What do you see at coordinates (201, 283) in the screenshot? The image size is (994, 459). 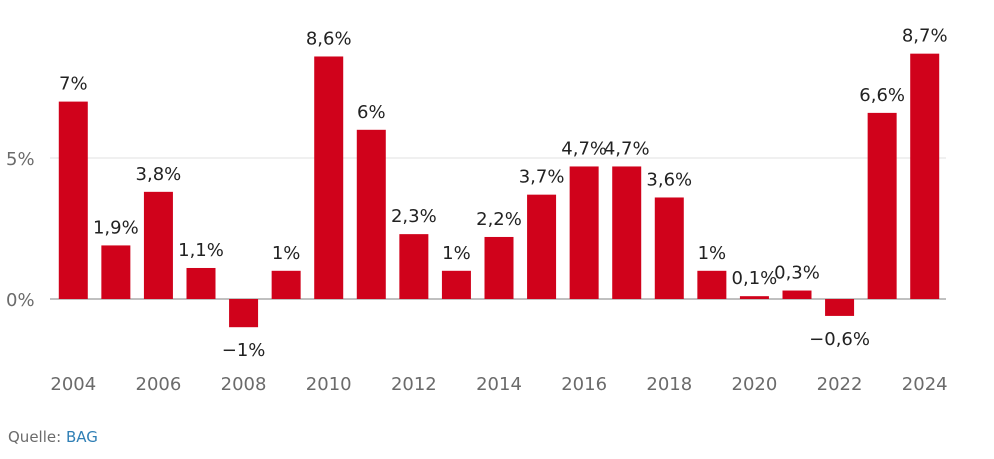 I see `bar-2007` at bounding box center [201, 283].